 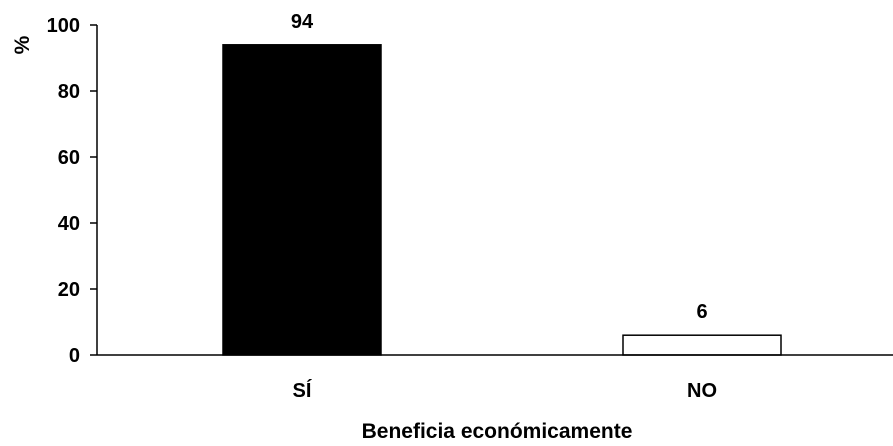 What do you see at coordinates (497, 431) in the screenshot?
I see `x-axis-title: Beneficia económicamente` at bounding box center [497, 431].